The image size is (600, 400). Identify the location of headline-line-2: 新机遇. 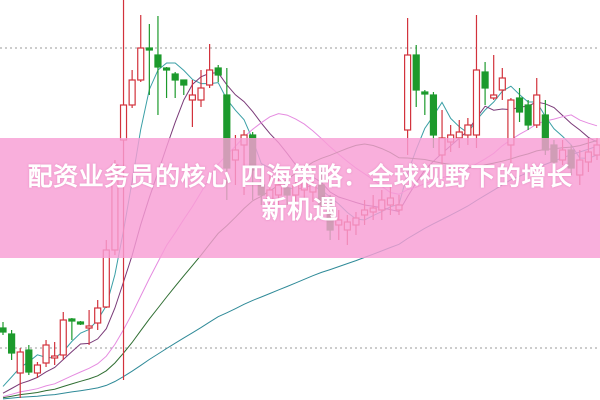
(300, 209).